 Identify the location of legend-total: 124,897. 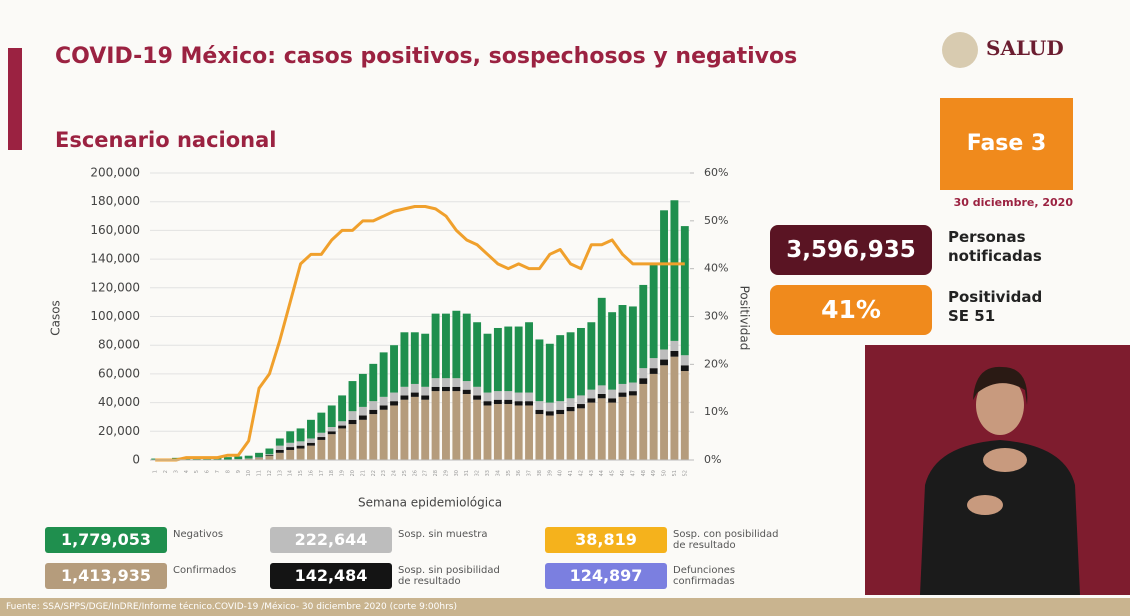
(606, 576).